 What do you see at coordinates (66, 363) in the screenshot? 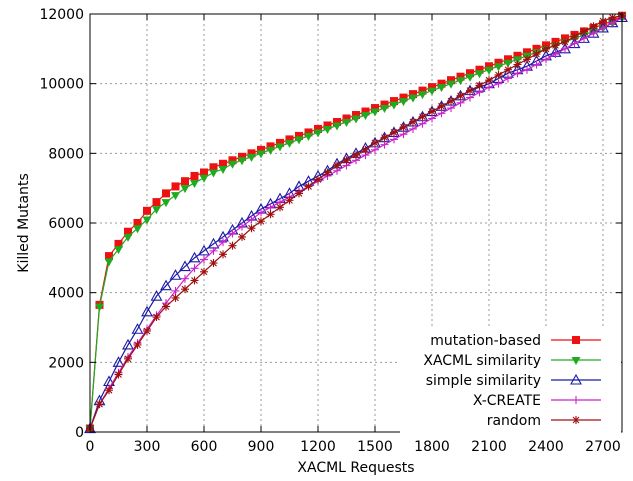
I see `y-tick-label: 2000` at bounding box center [66, 363].